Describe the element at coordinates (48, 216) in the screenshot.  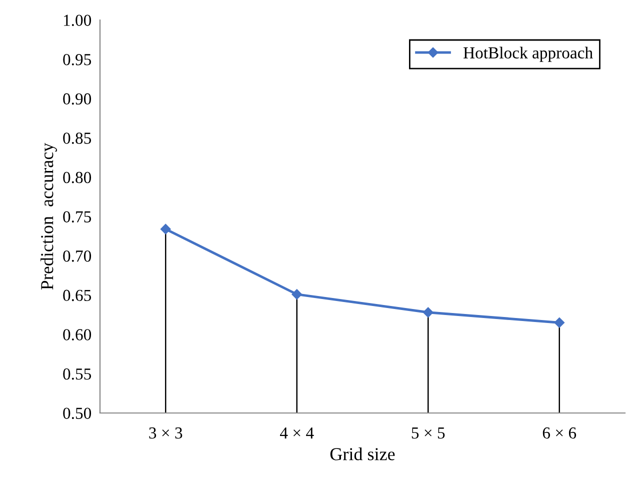
I see `y-axis-title: Prediction accuracy` at that location.